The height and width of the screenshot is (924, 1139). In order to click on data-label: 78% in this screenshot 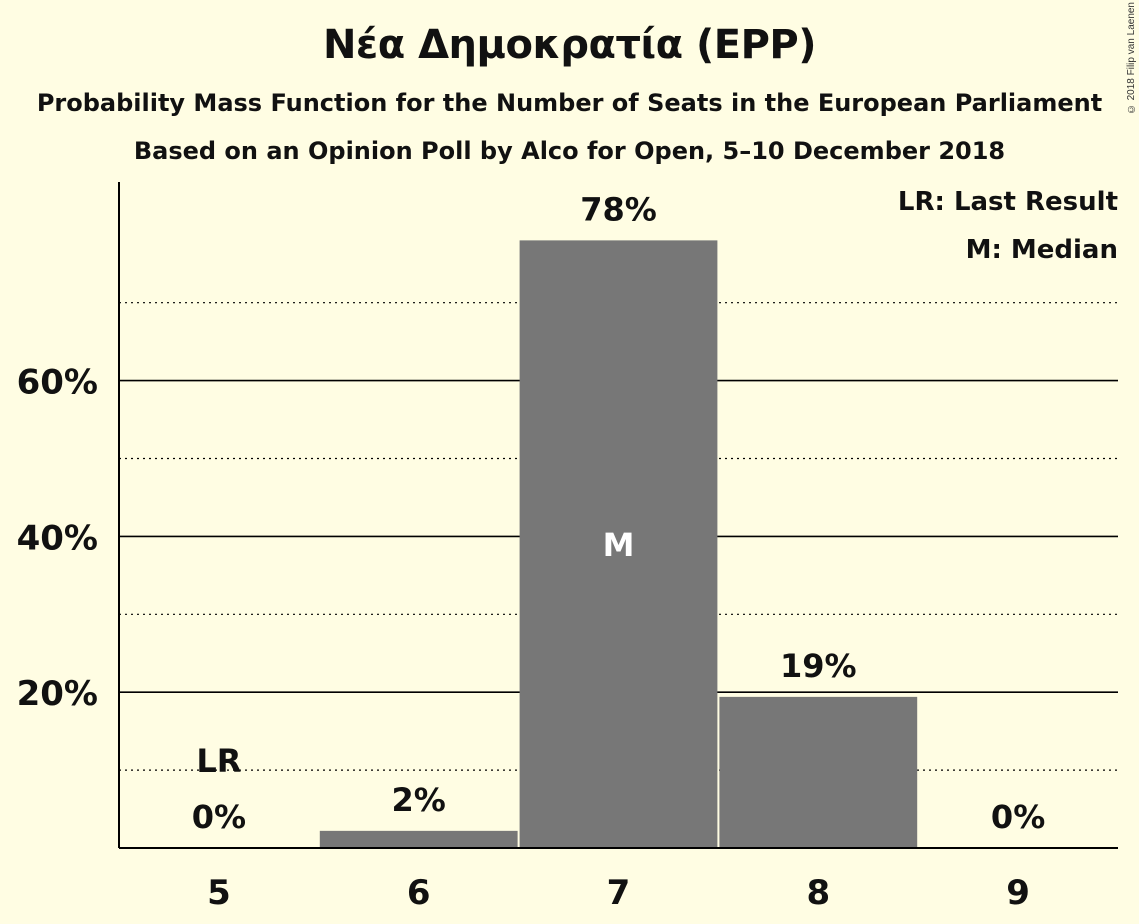, I will do `click(618, 209)`.